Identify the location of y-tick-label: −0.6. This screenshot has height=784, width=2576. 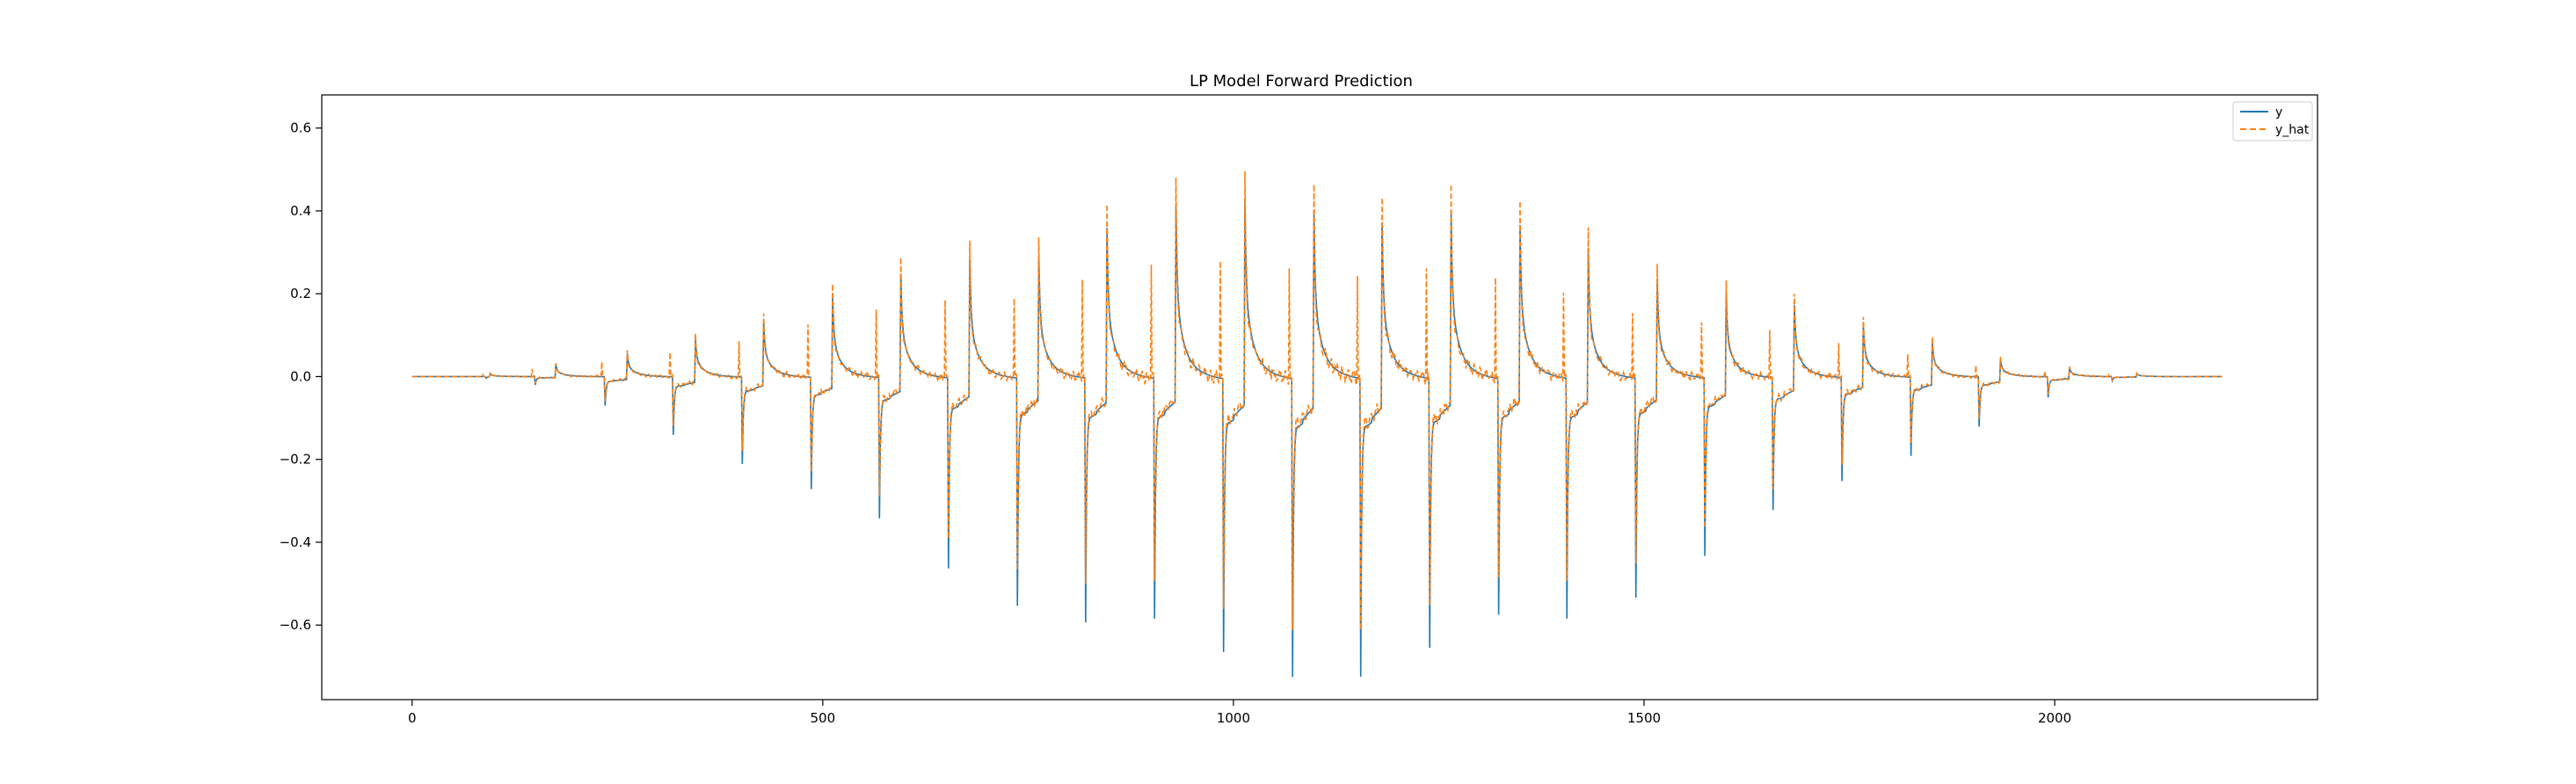
(295, 625).